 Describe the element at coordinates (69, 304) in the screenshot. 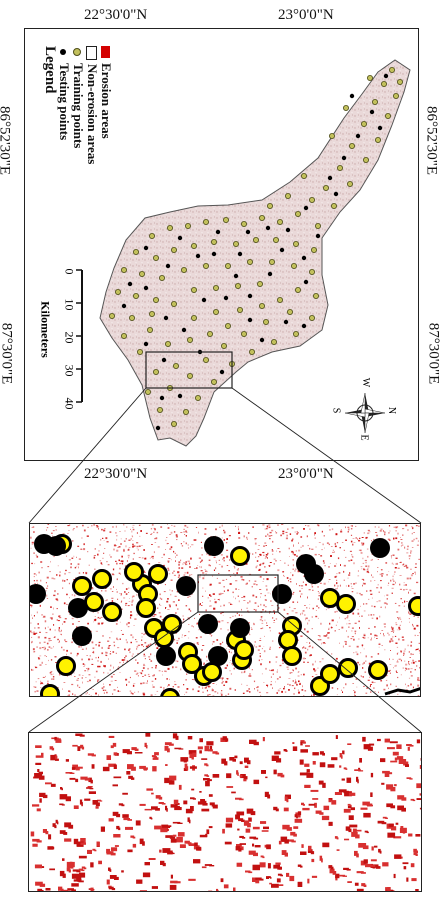

I see `scale-tick-10: 10` at that location.